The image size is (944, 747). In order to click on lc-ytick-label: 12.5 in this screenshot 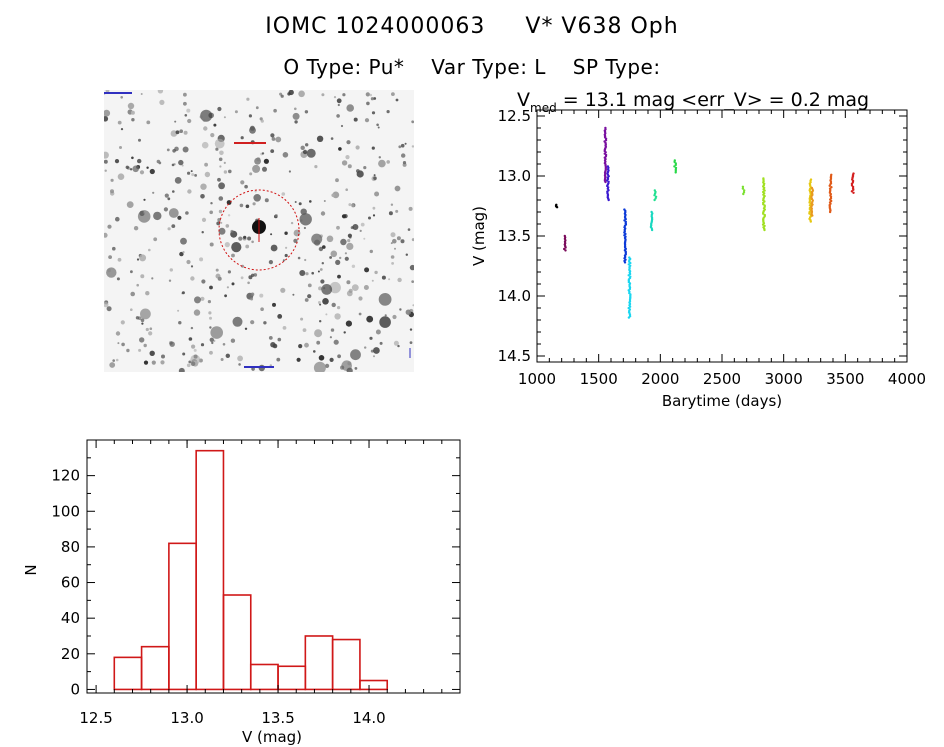, I will do `click(514, 116)`.